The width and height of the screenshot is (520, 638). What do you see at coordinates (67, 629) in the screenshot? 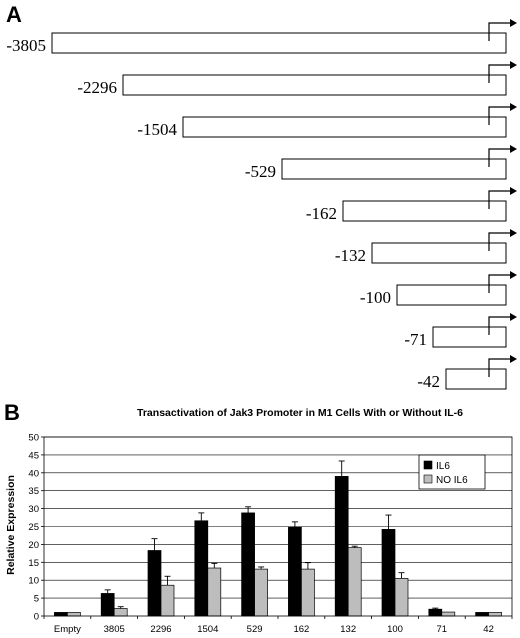
I see `x-tick-label: Empty` at bounding box center [67, 629].